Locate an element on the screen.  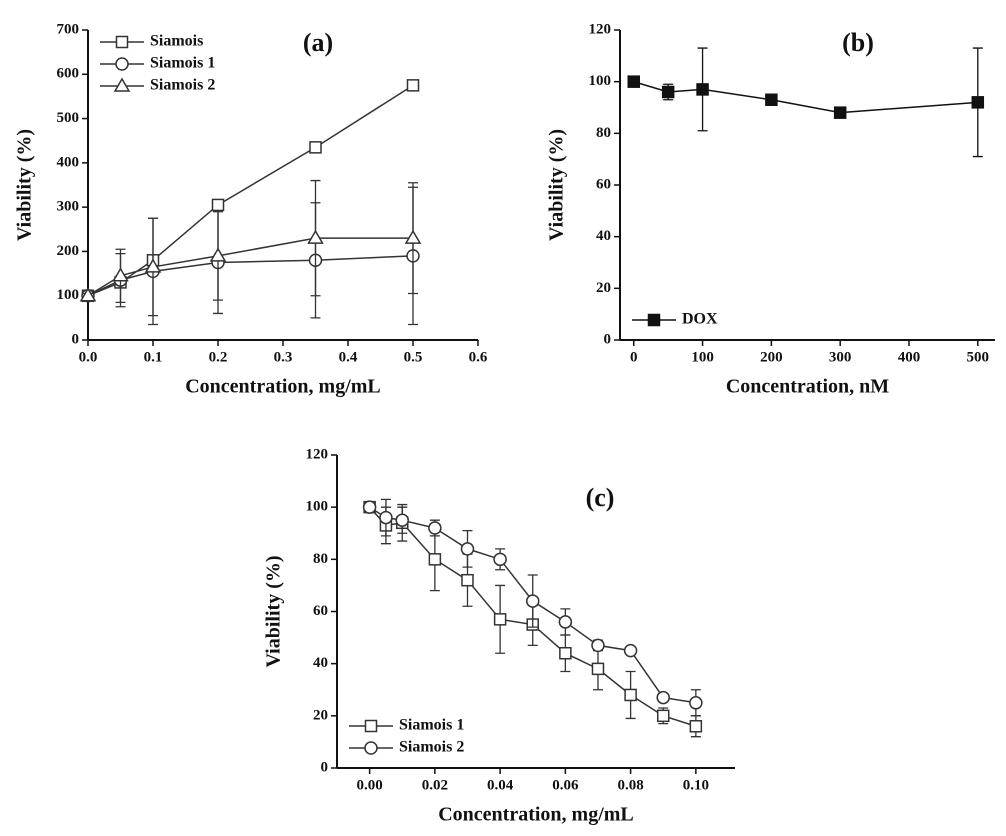
x-tick-label: 0.0 is located at coordinates (88, 357).